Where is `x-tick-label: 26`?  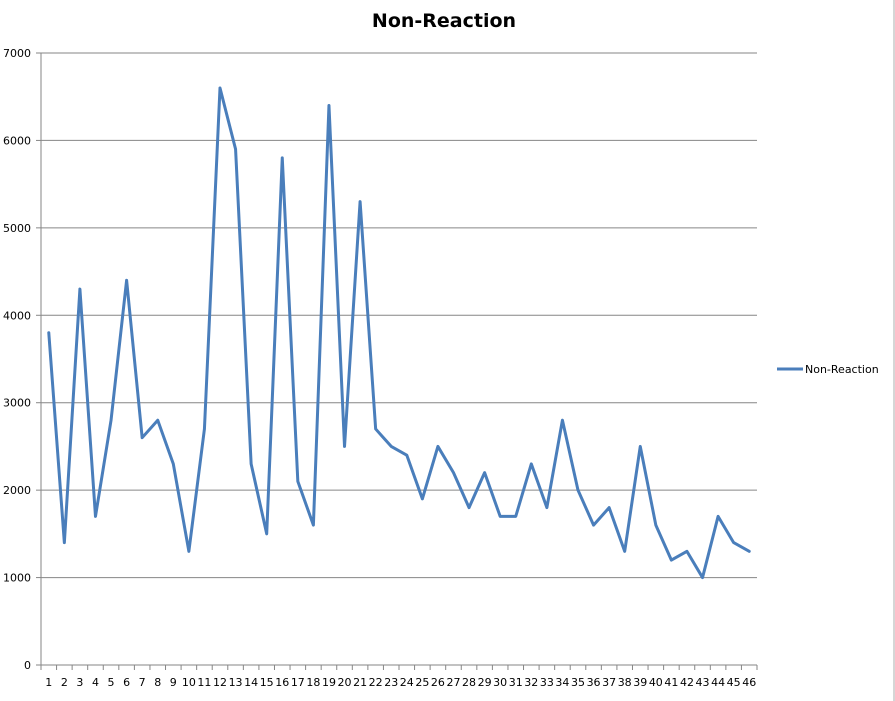 x-tick-label: 26 is located at coordinates (438, 682).